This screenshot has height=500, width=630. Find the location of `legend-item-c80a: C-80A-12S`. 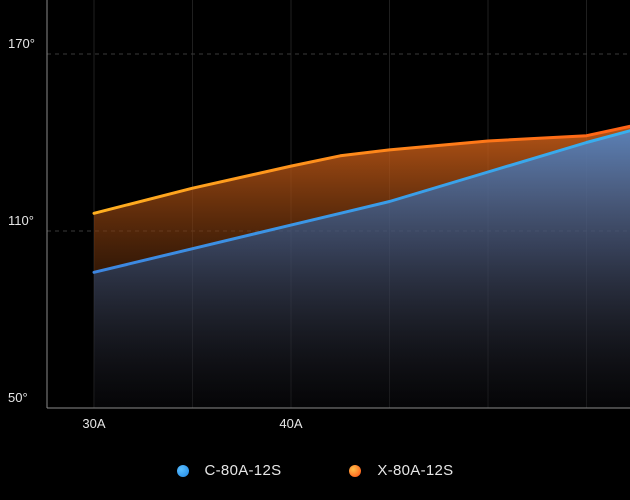

legend-item-c80a: C-80A-12S is located at coordinates (229, 470).